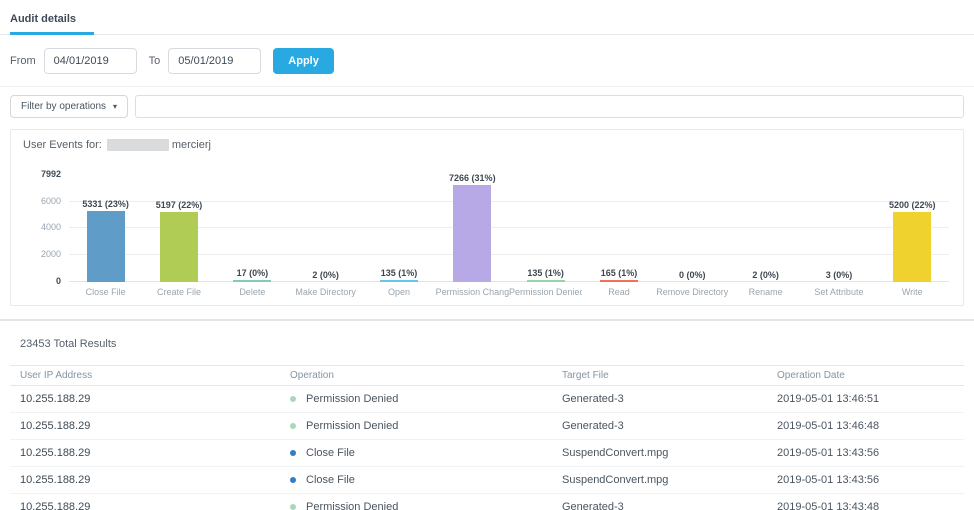 The width and height of the screenshot is (974, 510). What do you see at coordinates (765, 292) in the screenshot?
I see `x-axis-label: Rename` at bounding box center [765, 292].